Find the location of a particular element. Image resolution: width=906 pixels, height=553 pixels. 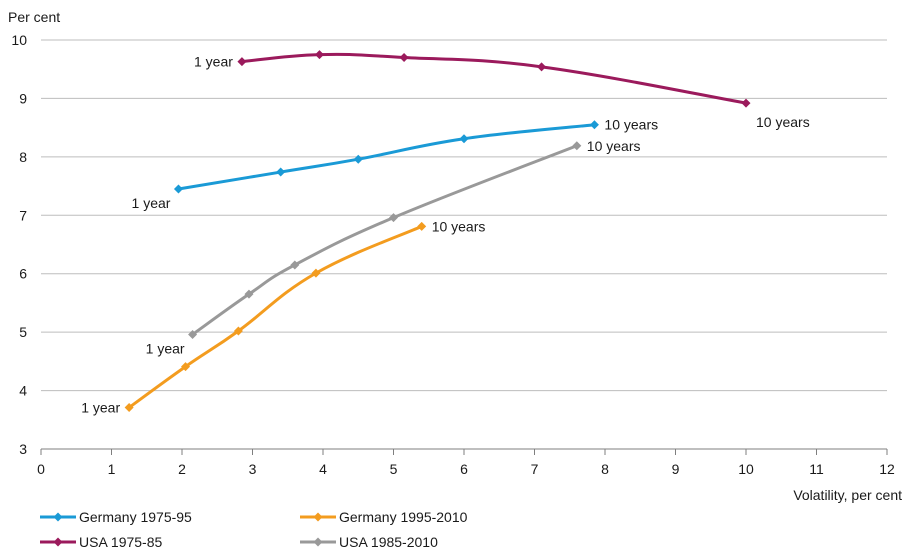

x-tick-label: 10 is located at coordinates (746, 469).